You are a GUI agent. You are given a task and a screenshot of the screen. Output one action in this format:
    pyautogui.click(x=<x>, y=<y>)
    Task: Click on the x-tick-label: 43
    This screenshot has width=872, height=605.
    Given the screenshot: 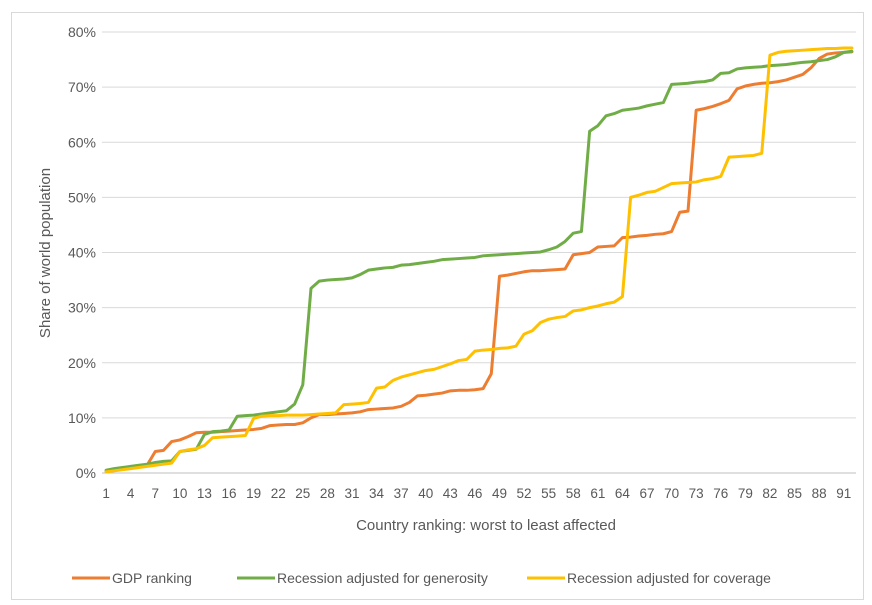 What is the action you would take?
    pyautogui.click(x=450, y=493)
    